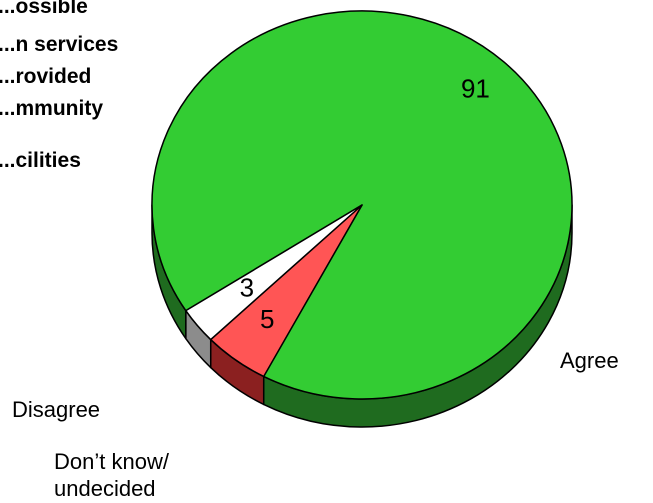 This screenshot has height=503, width=653. What do you see at coordinates (59, 44) in the screenshot?
I see `chart-title-line: ...n services` at bounding box center [59, 44].